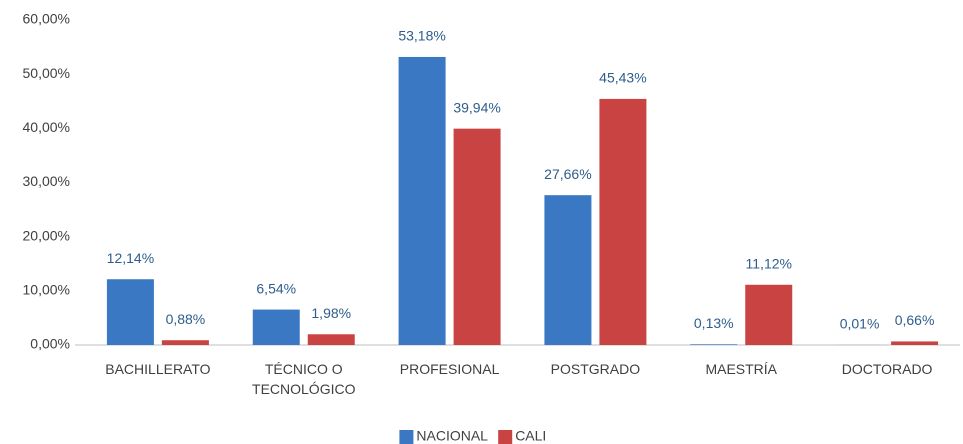  What do you see at coordinates (130, 258) in the screenshot?
I see `value-label: 12,14%` at bounding box center [130, 258].